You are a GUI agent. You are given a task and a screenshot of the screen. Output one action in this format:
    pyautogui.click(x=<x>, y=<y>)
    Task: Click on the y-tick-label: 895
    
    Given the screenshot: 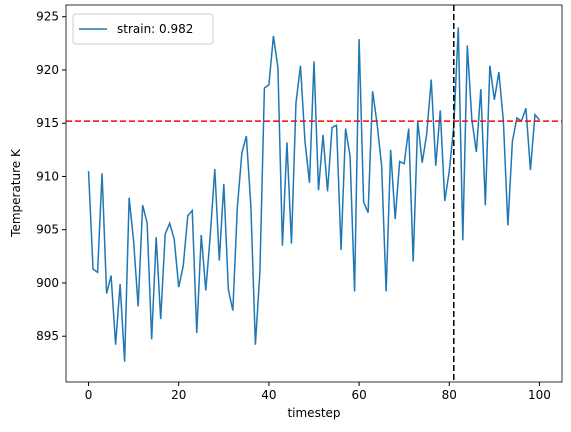 What is the action you would take?
    pyautogui.click(x=47, y=336)
    